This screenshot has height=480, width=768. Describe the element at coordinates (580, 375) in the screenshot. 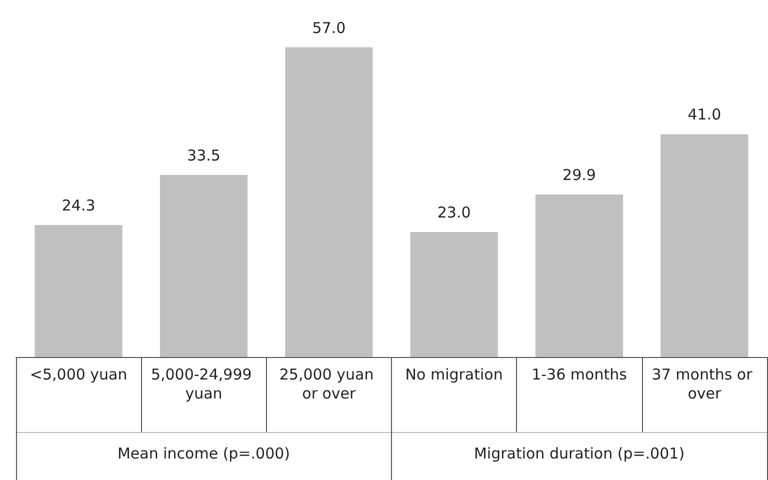

I see `x-tick-label: 1-36 months` at that location.